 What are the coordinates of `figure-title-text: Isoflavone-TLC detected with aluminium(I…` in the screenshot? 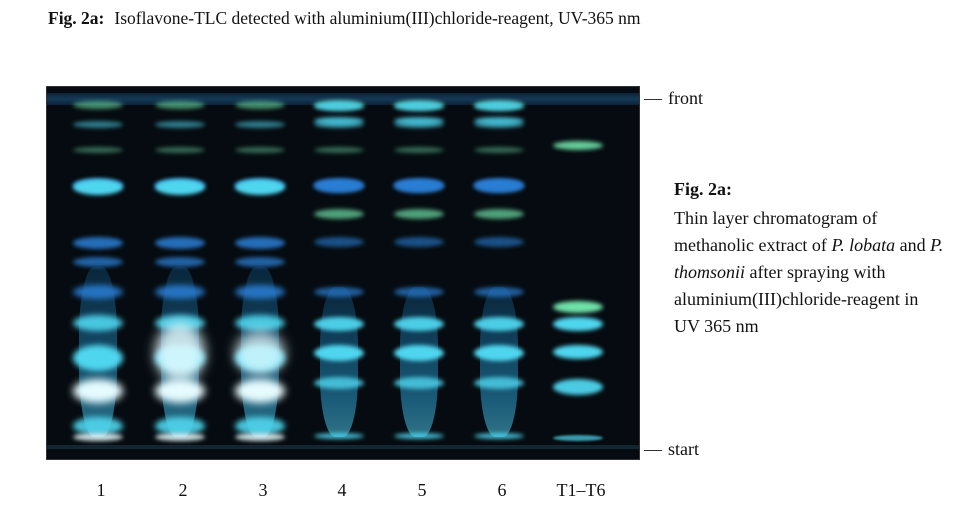 It's located at (377, 18).